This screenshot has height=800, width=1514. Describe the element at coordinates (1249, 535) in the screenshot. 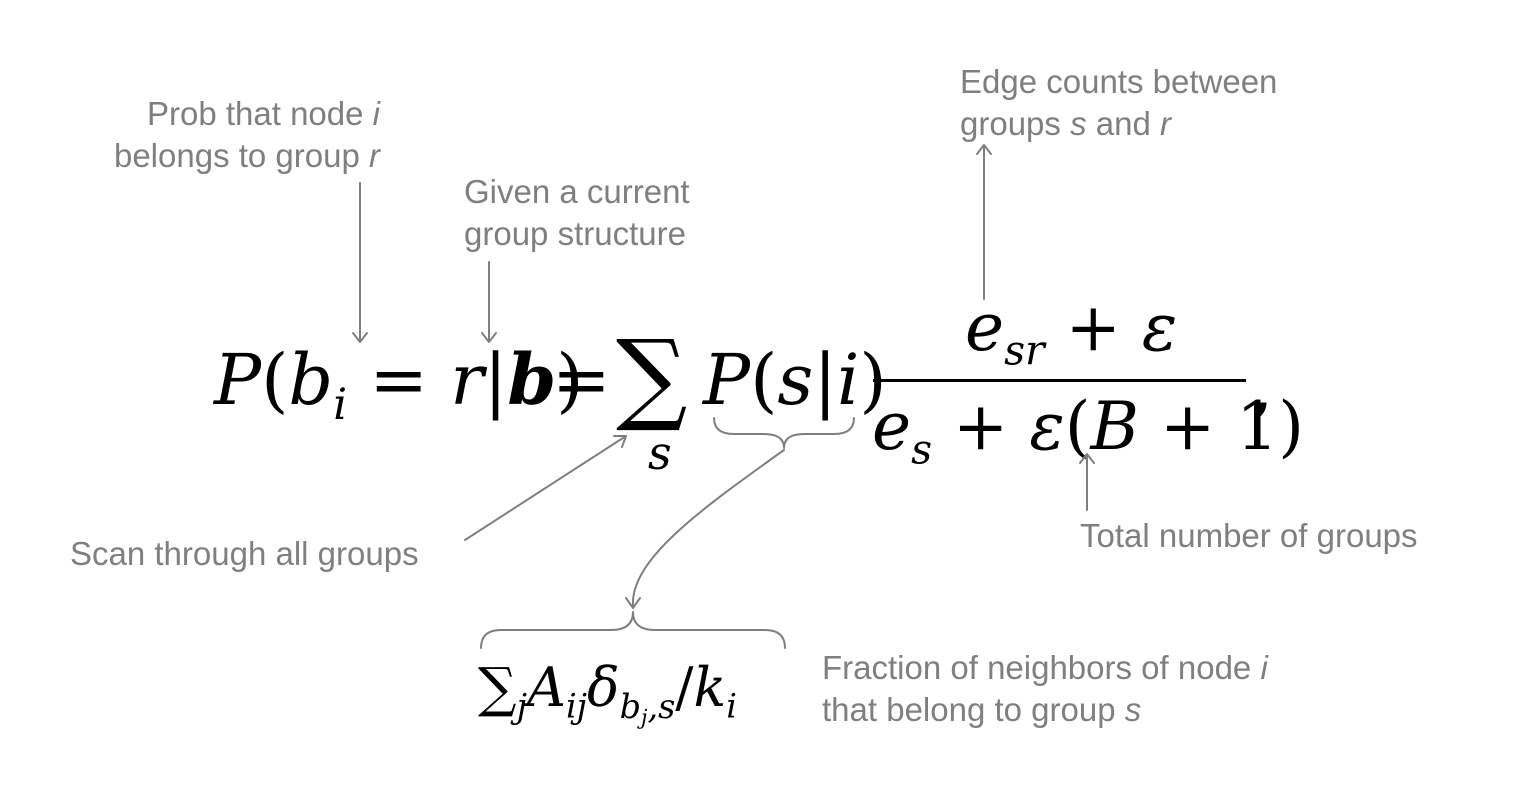

I see `total-groups-annotation: Total number of groups` at that location.